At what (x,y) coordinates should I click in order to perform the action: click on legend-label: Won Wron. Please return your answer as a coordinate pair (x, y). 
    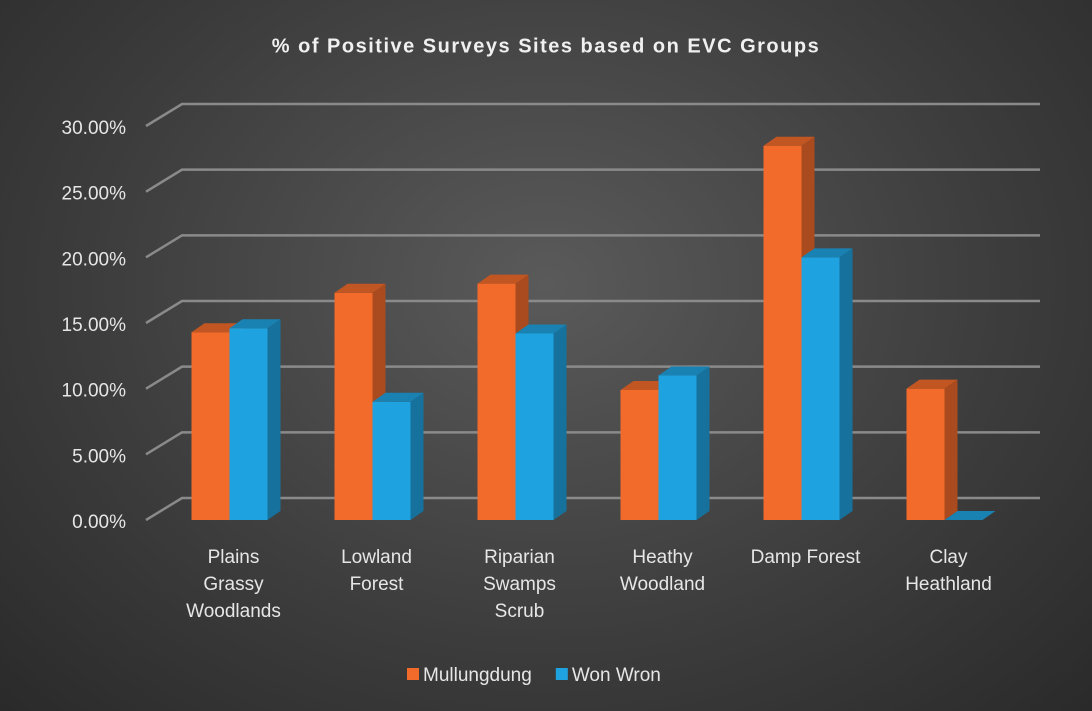
    Looking at the image, I should click on (616, 675).